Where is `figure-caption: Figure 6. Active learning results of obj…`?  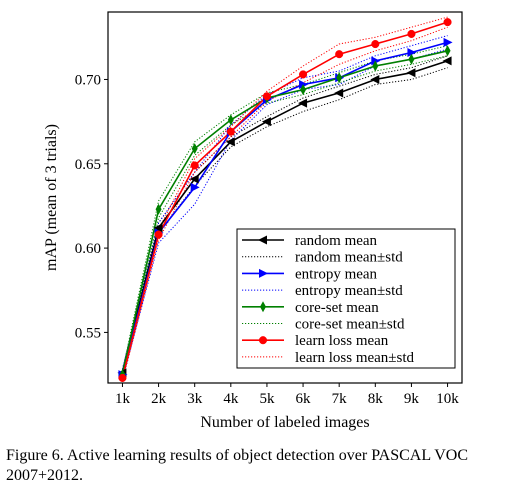
figure-caption: Figure 6. Active learning results of obj… is located at coordinates (237, 465).